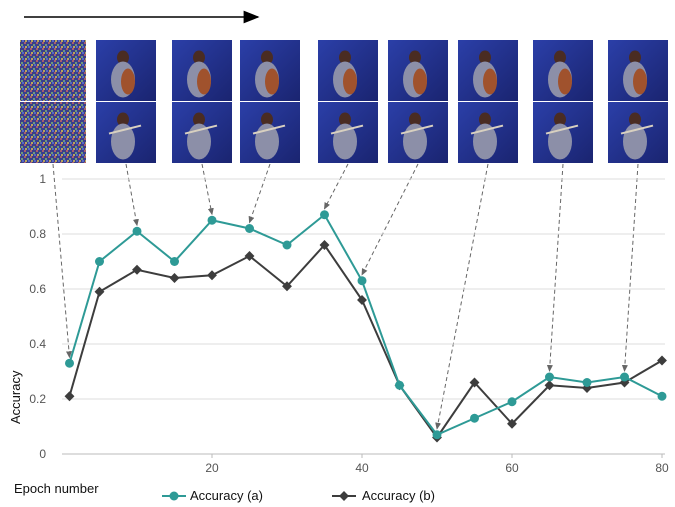  Describe the element at coordinates (362, 468) in the screenshot. I see `x-tick-label: 40` at that location.